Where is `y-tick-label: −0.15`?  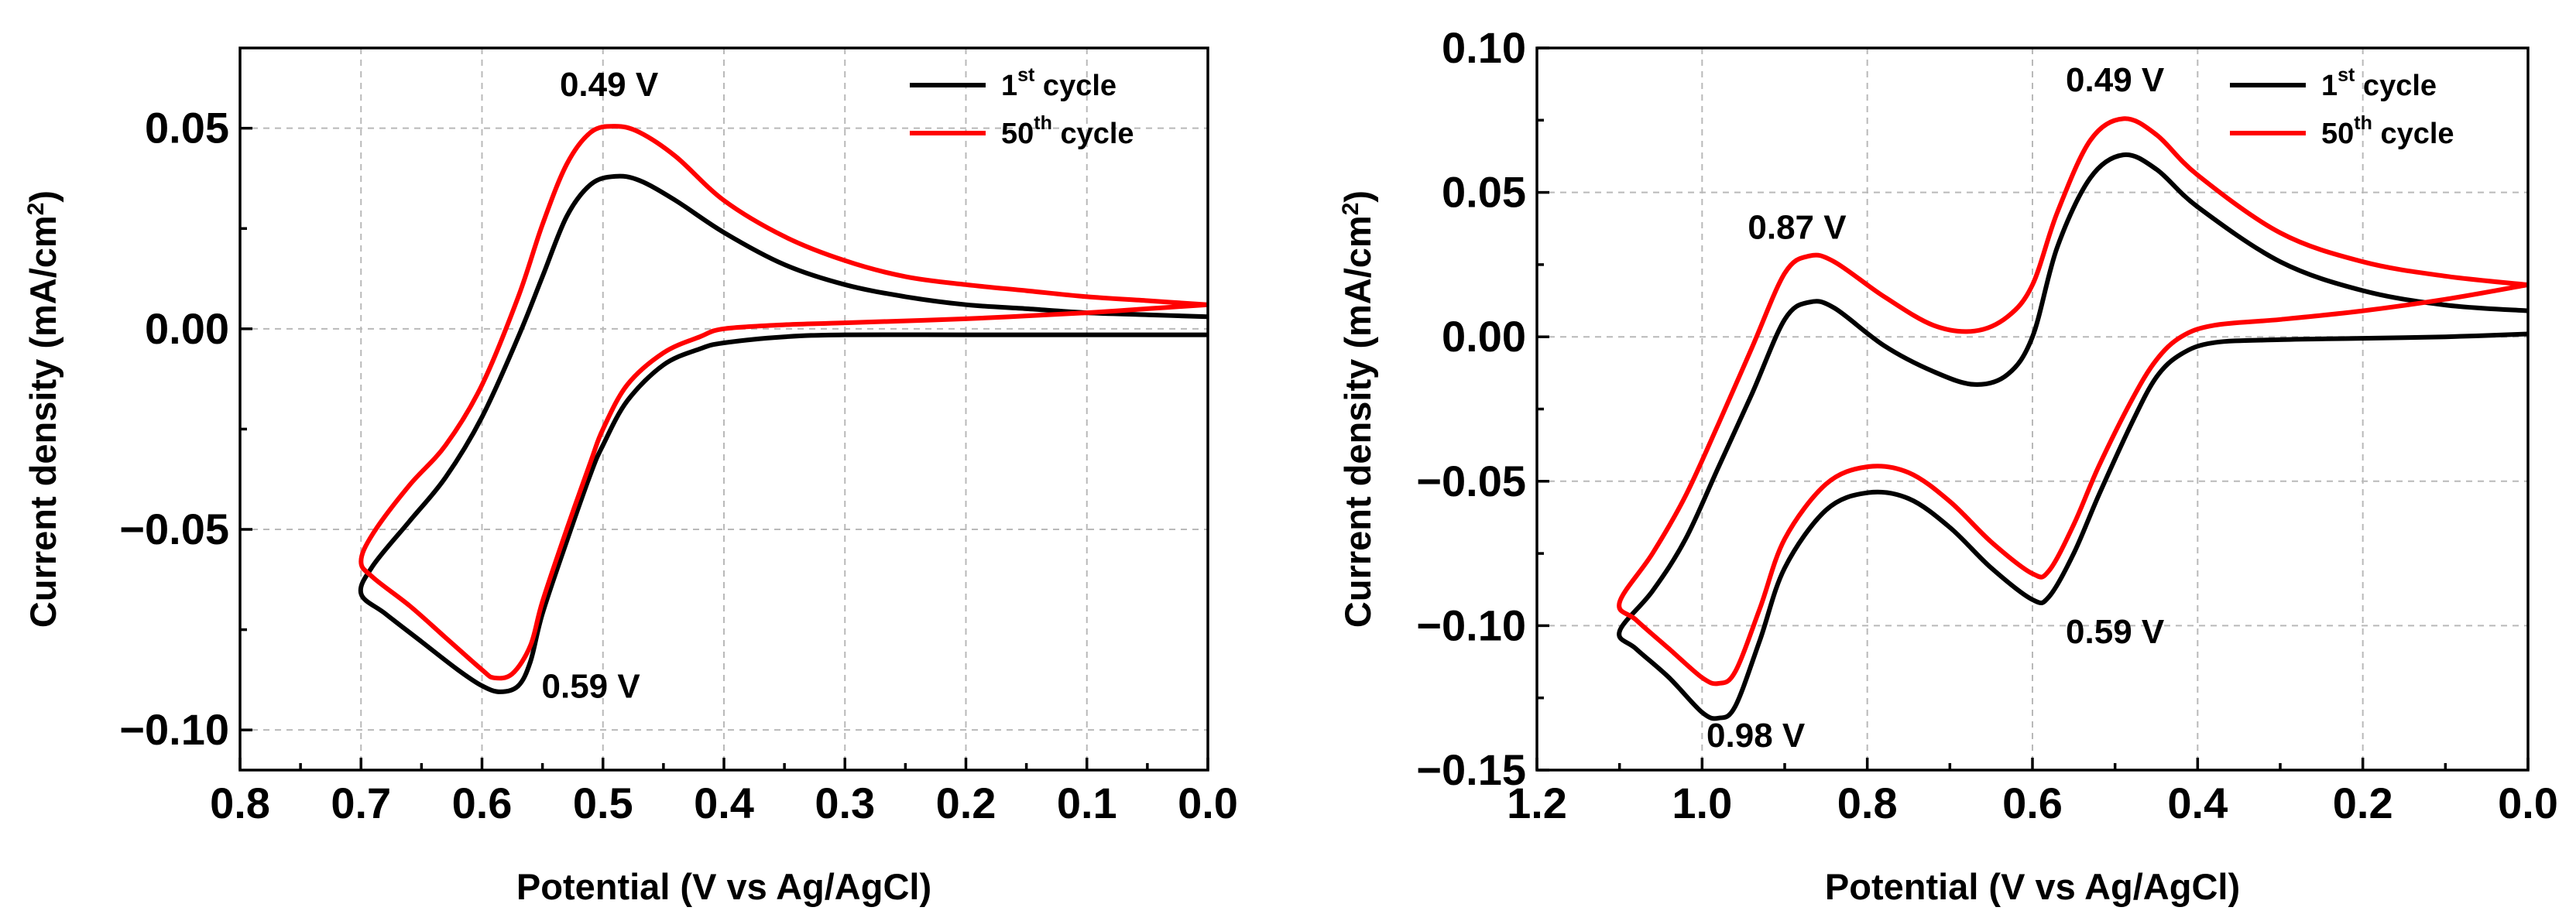 y-tick-label: −0.15 is located at coordinates (1471, 769).